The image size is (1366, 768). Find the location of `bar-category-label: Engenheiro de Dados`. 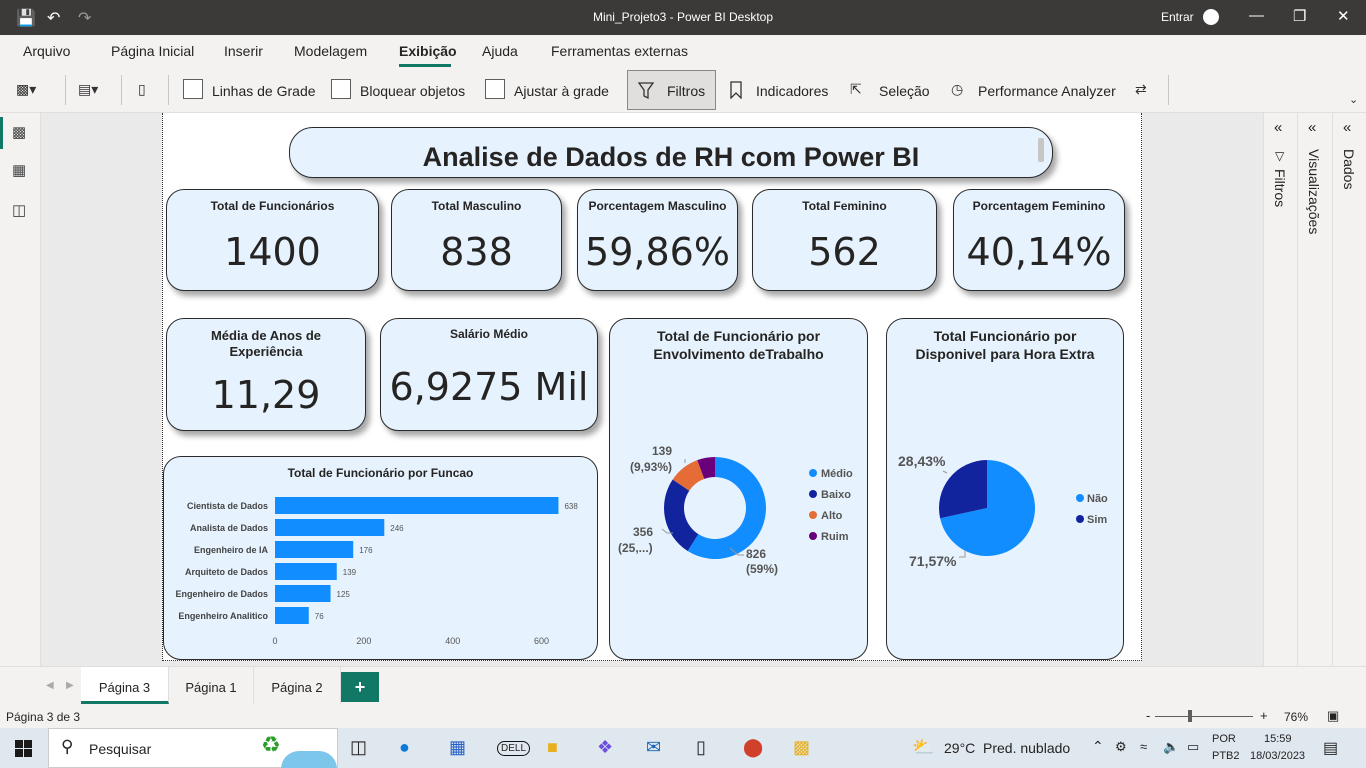

bar-category-label: Engenheiro de Dados is located at coordinates (221, 594).